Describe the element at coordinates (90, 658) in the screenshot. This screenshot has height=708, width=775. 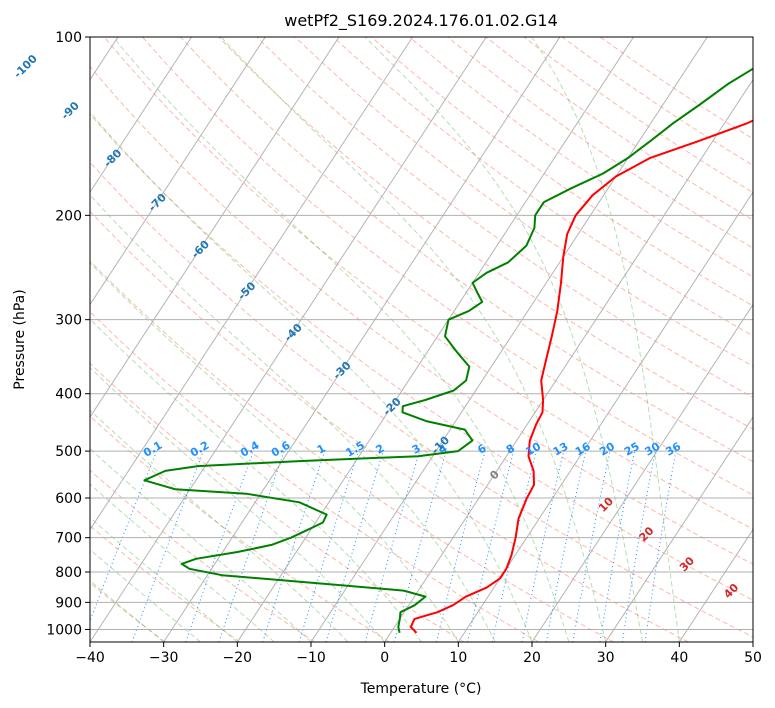
I see `x-tick-label: −40` at that location.